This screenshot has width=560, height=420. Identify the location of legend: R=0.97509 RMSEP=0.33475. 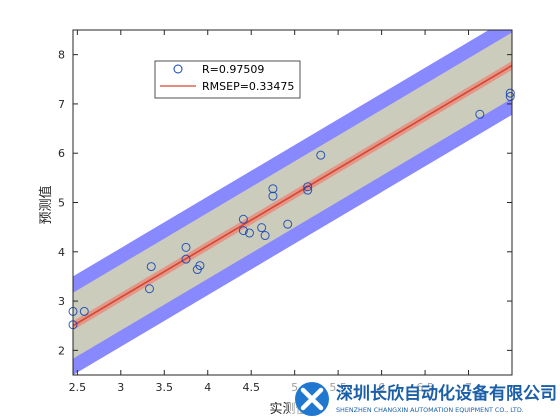
(227, 79).